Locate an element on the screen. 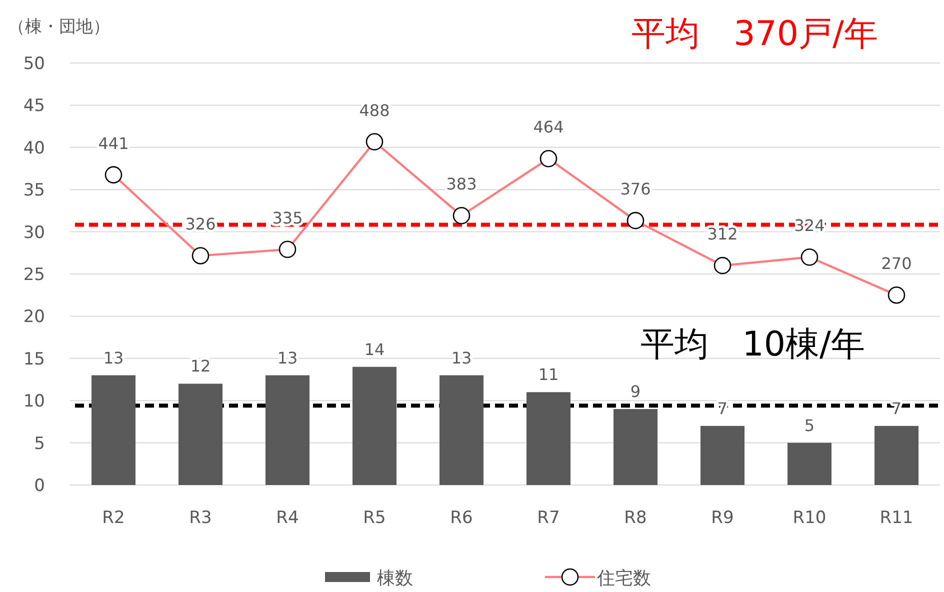  y-tick-label: 15 is located at coordinates (34, 359).